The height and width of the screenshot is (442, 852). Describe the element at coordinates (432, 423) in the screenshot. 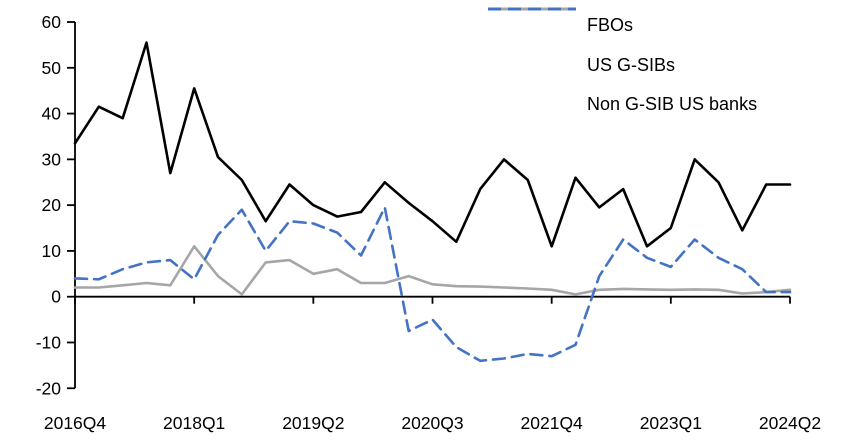

I see `x-tick-label: 2020Q3` at that location.